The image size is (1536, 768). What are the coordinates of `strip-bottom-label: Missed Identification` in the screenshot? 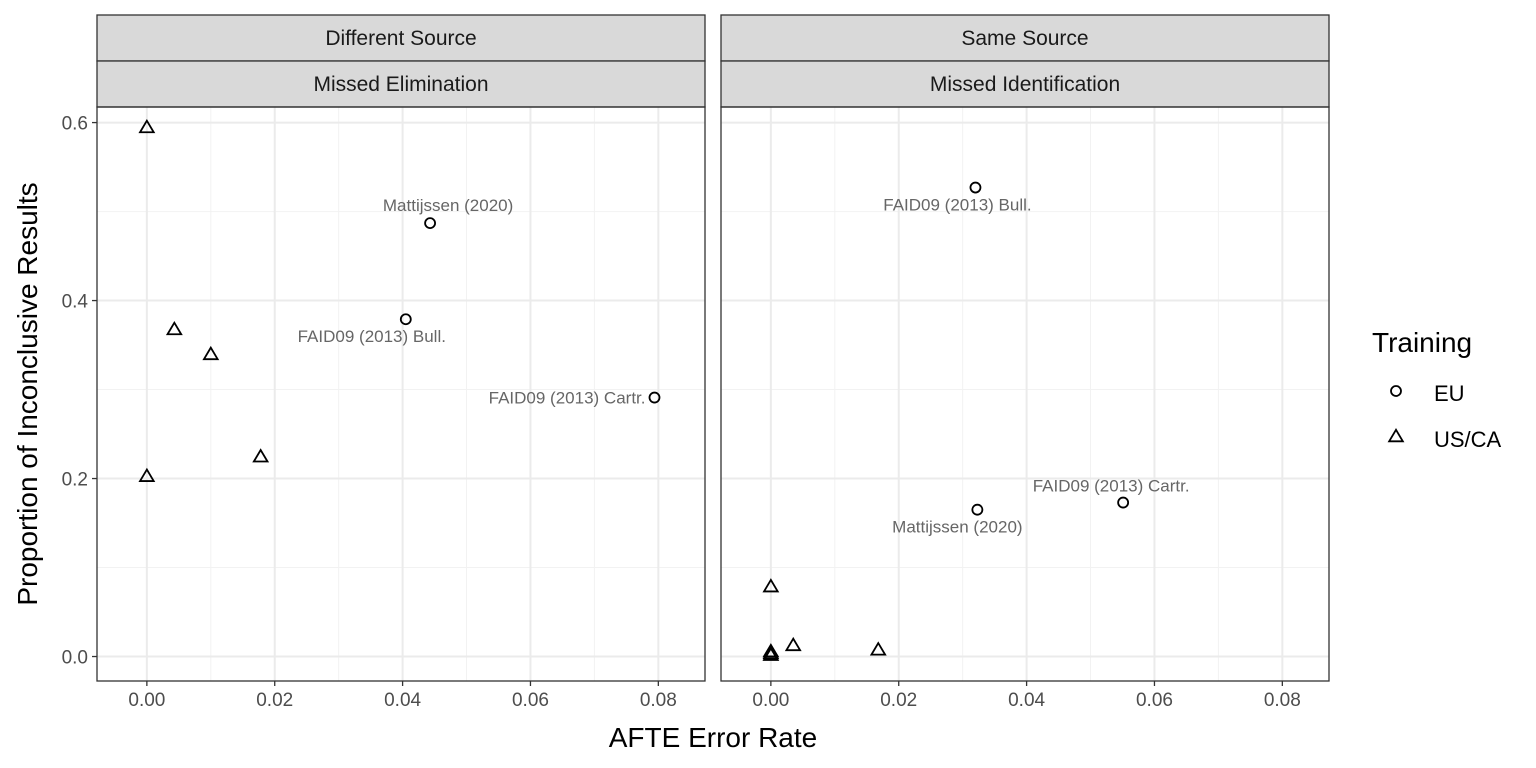 It's located at (1025, 84).